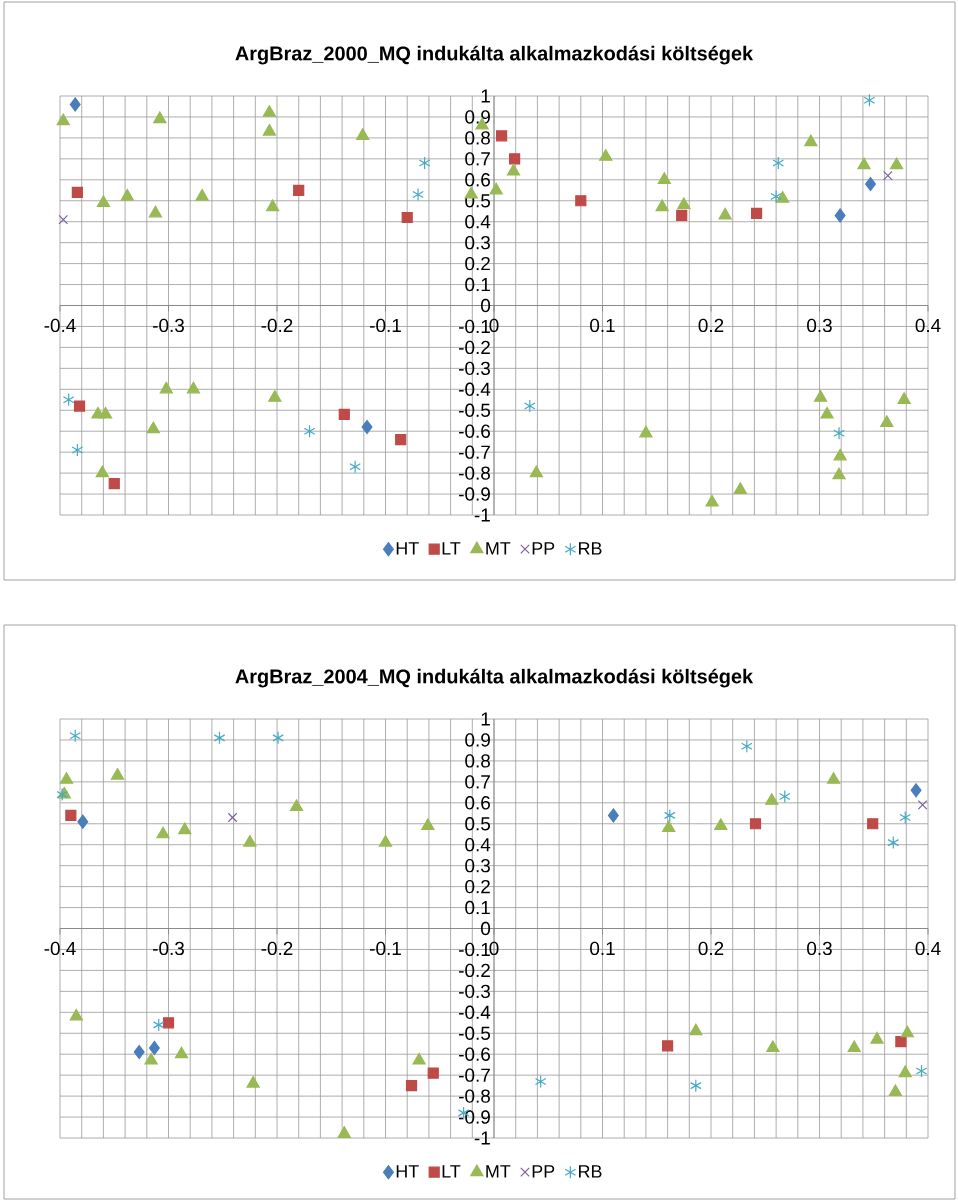 The image size is (958, 1201). What do you see at coordinates (385, 325) in the screenshot?
I see `x-tick-label: -0.1` at bounding box center [385, 325].